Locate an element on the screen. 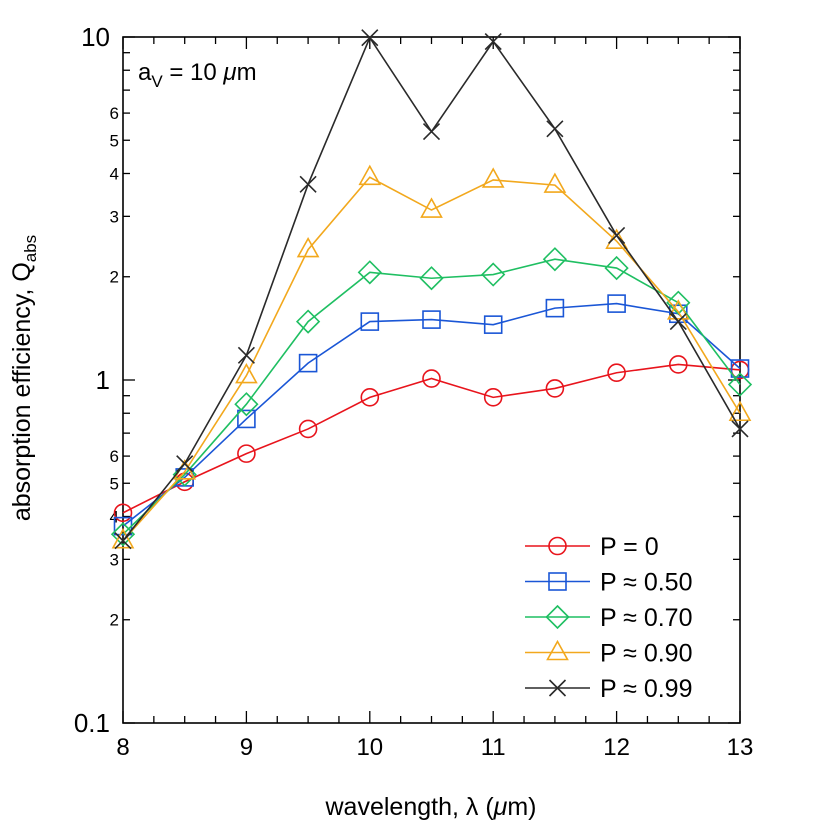 The image size is (830, 830). series-line is located at coordinates (431, 438).